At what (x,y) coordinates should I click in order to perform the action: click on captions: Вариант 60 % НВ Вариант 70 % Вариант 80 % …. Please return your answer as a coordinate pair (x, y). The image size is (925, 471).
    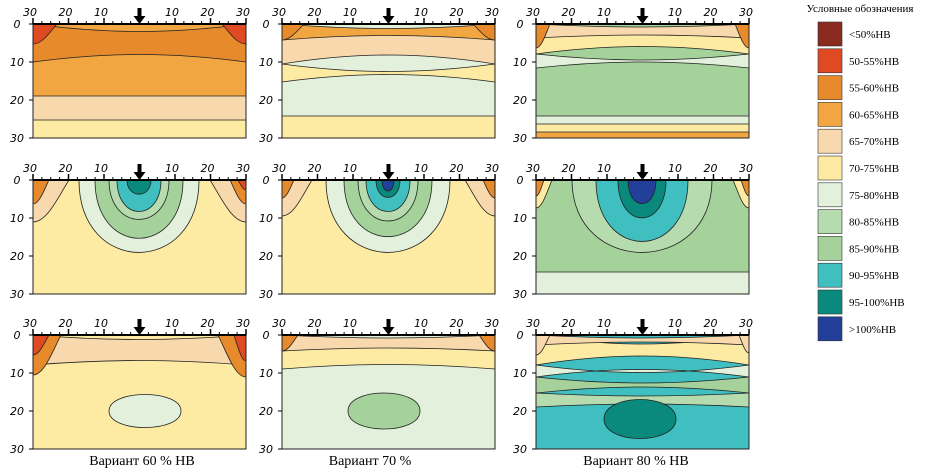
    Looking at the image, I should click on (388, 461).